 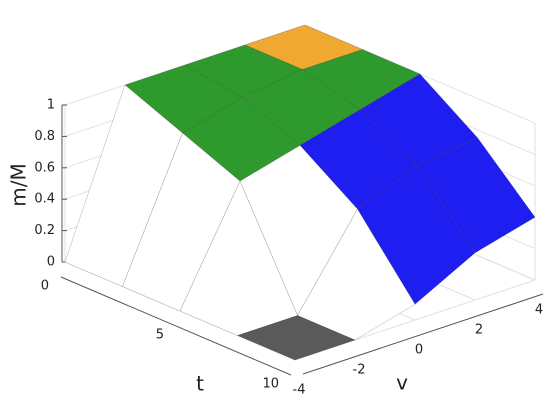 I want to click on x-tick-label: 10, so click(x=270, y=384).